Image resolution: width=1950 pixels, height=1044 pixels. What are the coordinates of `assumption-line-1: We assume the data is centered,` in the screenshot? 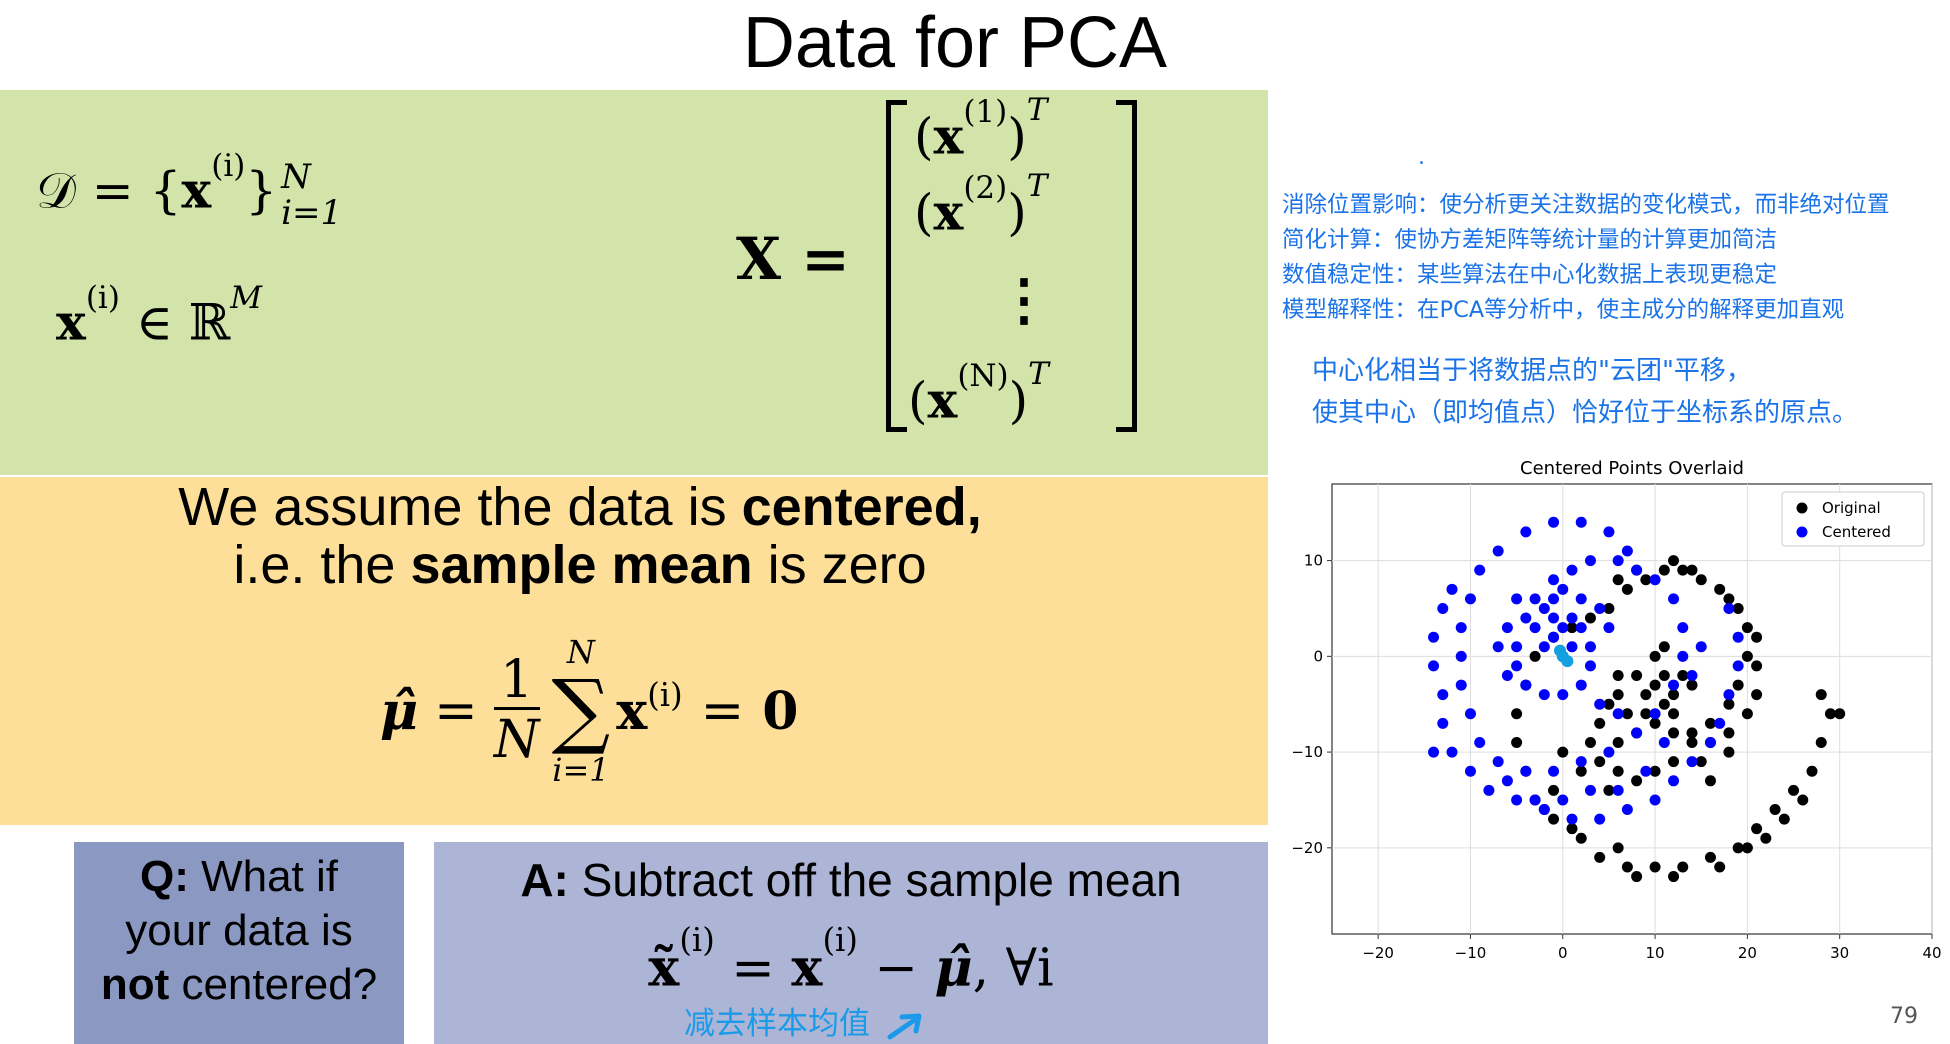 It's located at (580, 507).